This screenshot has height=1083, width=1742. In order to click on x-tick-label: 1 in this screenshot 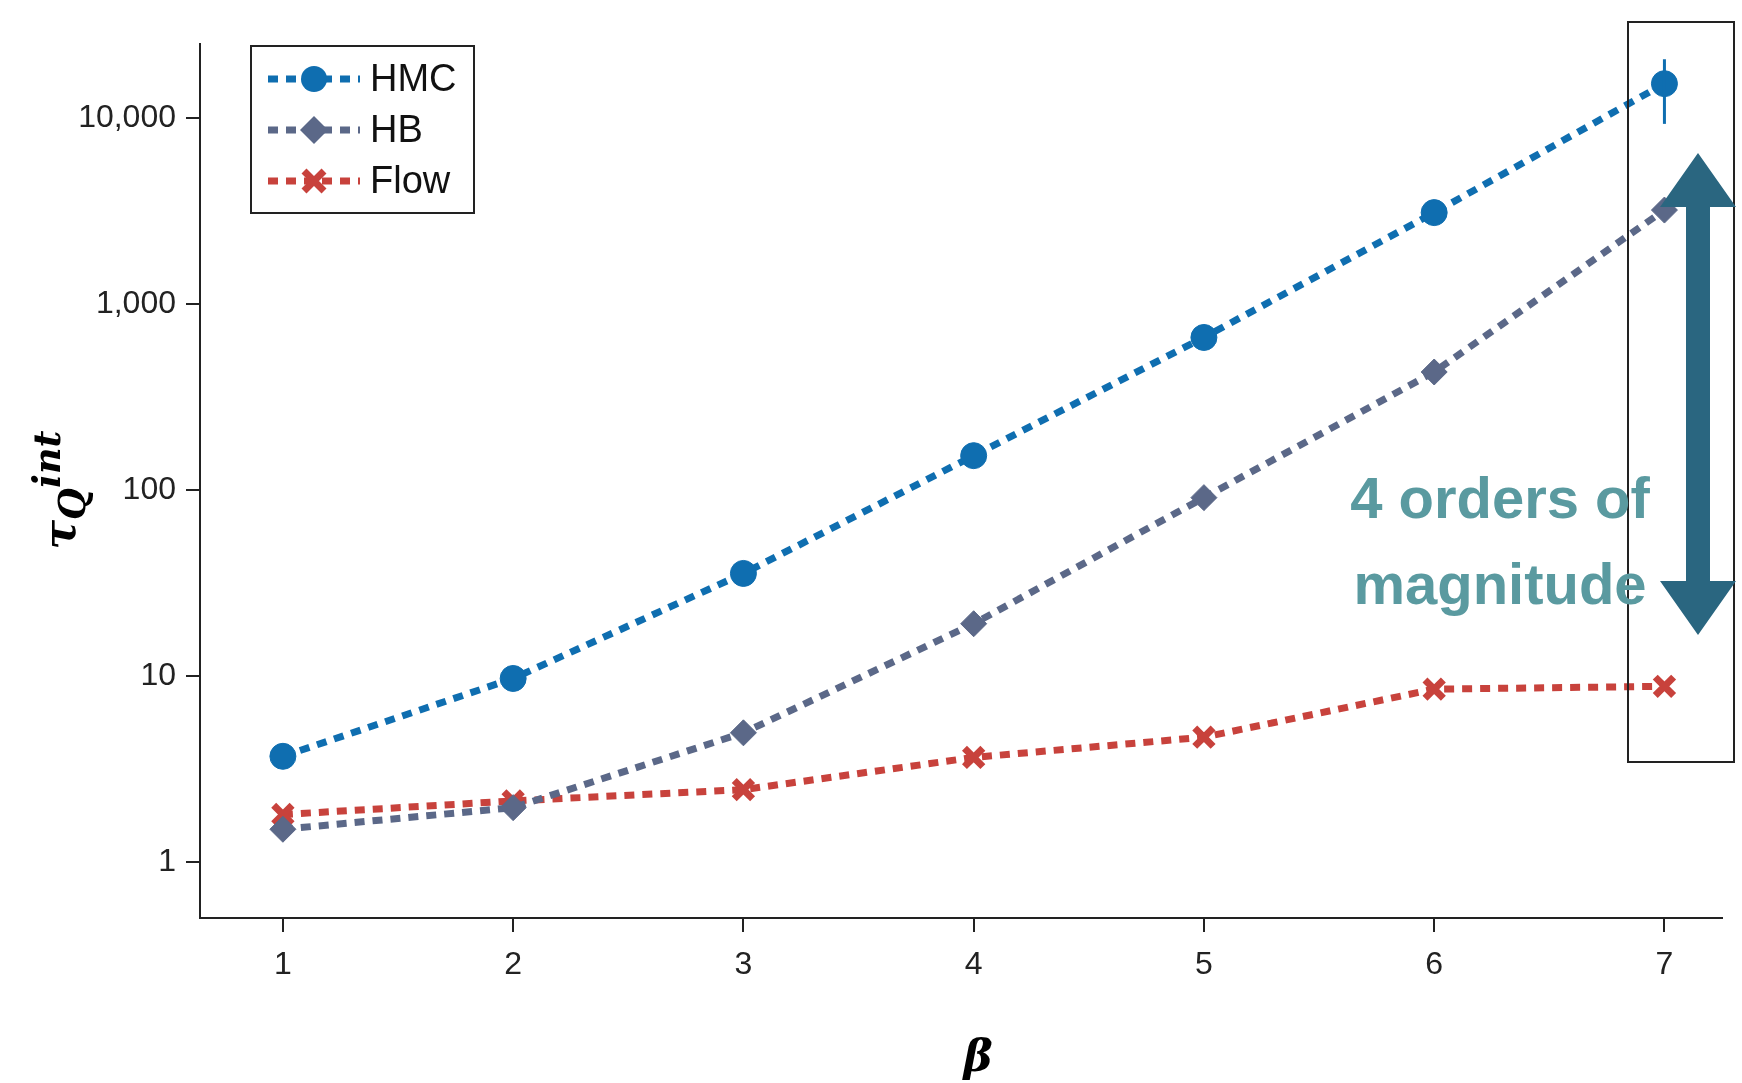, I will do `click(282, 963)`.